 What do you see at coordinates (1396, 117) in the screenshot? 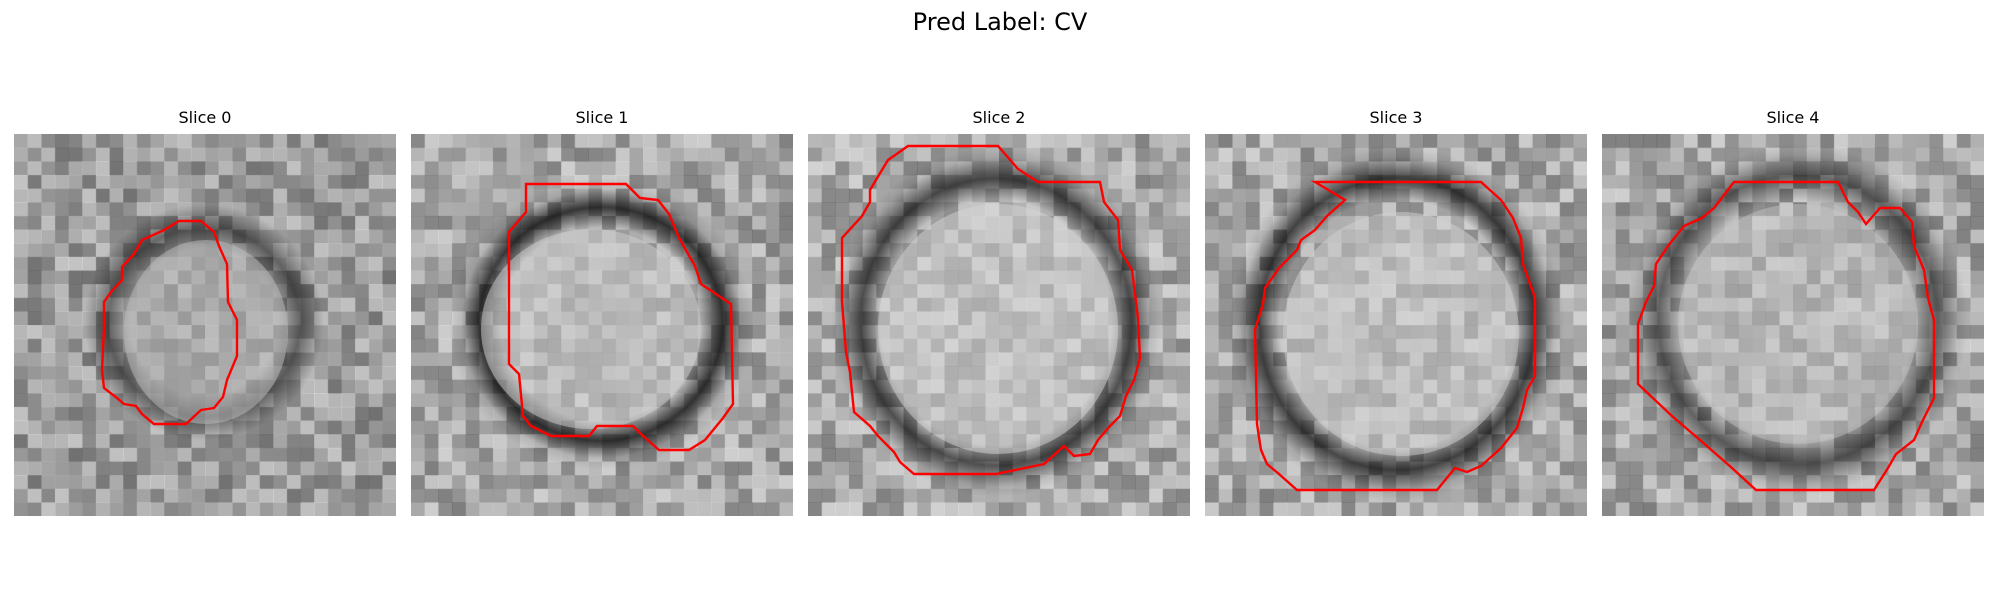
I see `slice-title: Slice 3` at bounding box center [1396, 117].